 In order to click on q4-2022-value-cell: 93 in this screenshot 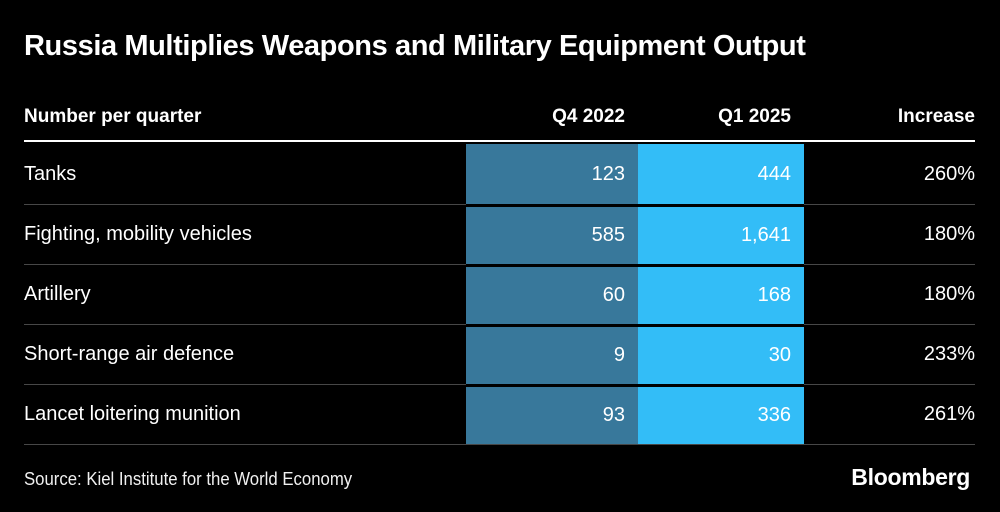, I will do `click(552, 414)`.